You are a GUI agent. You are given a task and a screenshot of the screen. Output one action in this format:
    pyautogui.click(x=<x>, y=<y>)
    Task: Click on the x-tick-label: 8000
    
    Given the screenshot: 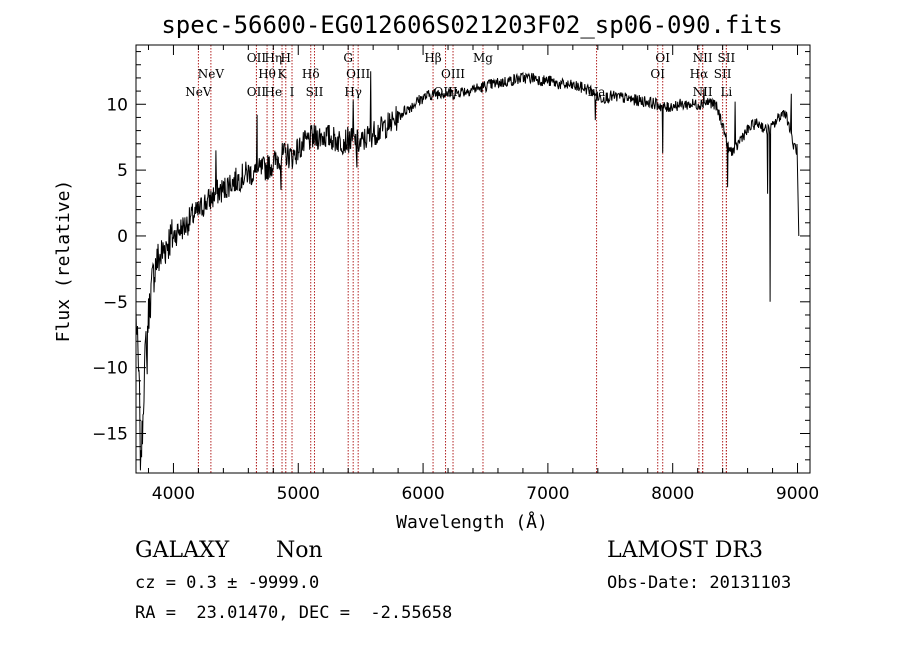 What is the action you would take?
    pyautogui.click(x=672, y=494)
    